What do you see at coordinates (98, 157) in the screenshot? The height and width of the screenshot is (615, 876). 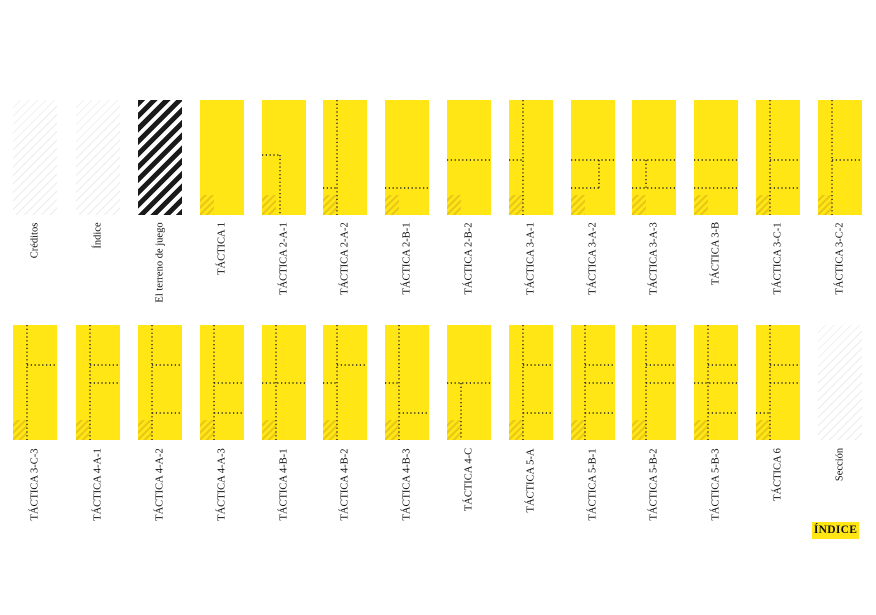 I see `section-card-indice` at bounding box center [98, 157].